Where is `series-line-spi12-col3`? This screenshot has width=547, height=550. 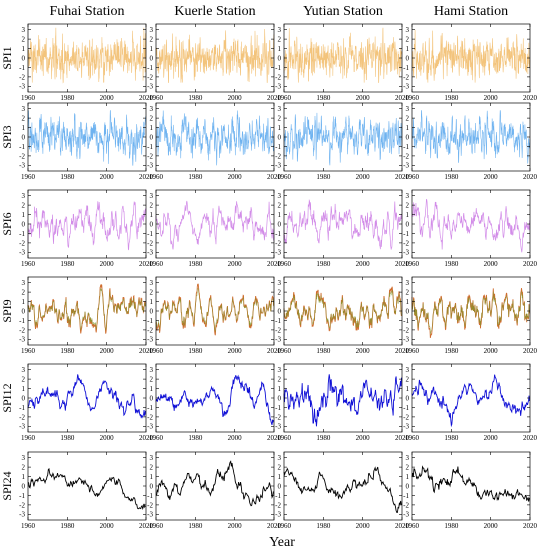 series-line-spi12-col3 is located at coordinates (342, 400).